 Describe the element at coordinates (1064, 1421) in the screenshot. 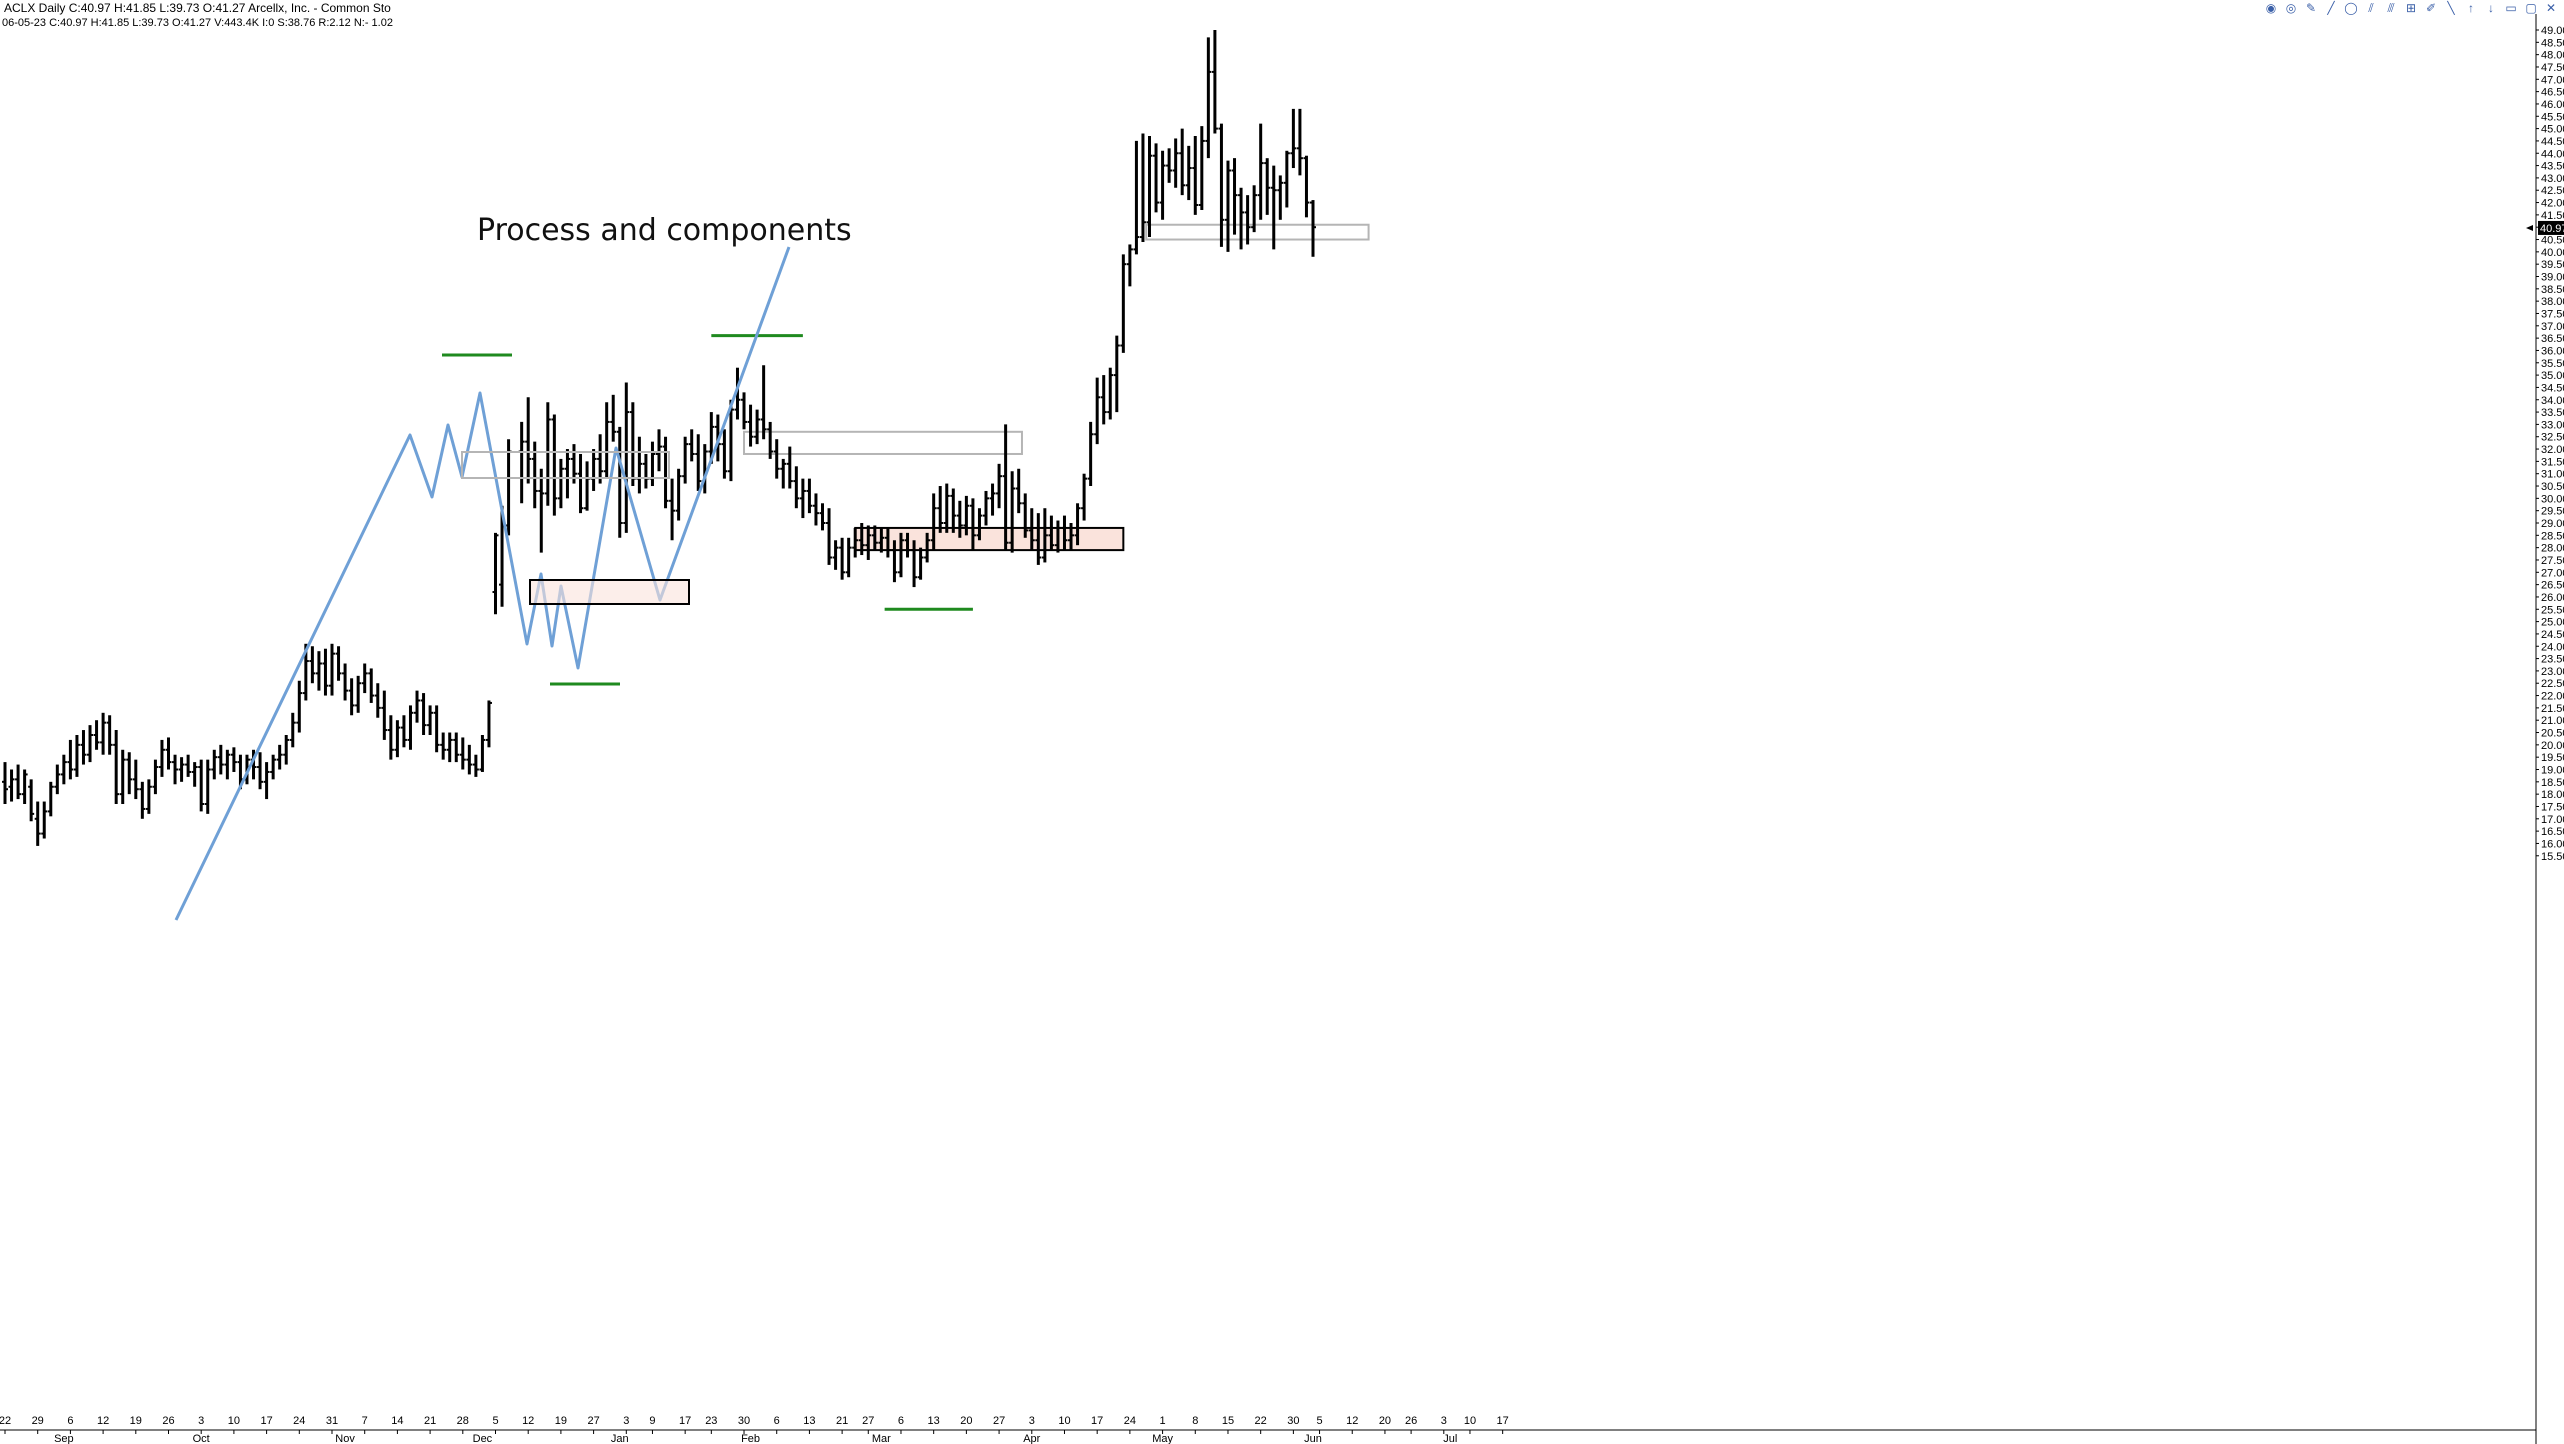

I see `x-tick-label: 10` at that location.